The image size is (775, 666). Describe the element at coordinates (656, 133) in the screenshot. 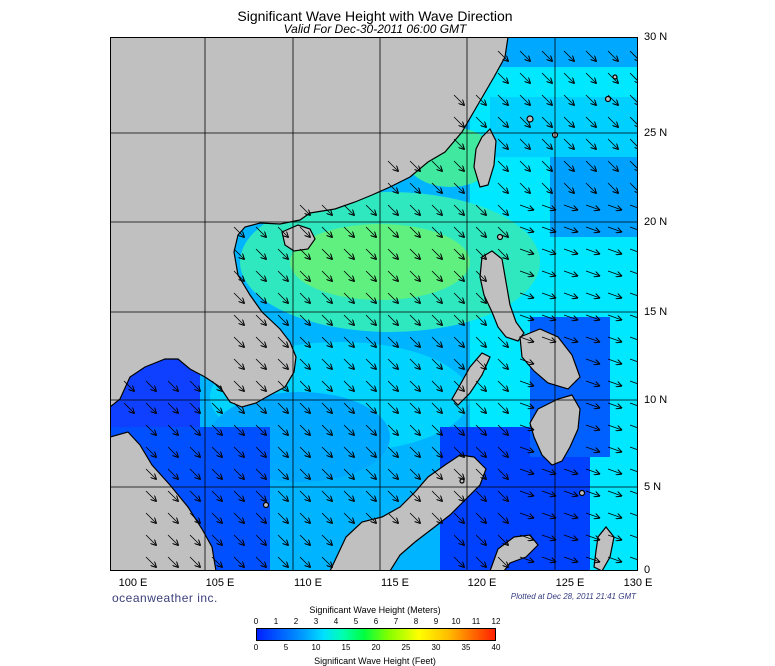

I see `lat-label: 25 N` at that location.